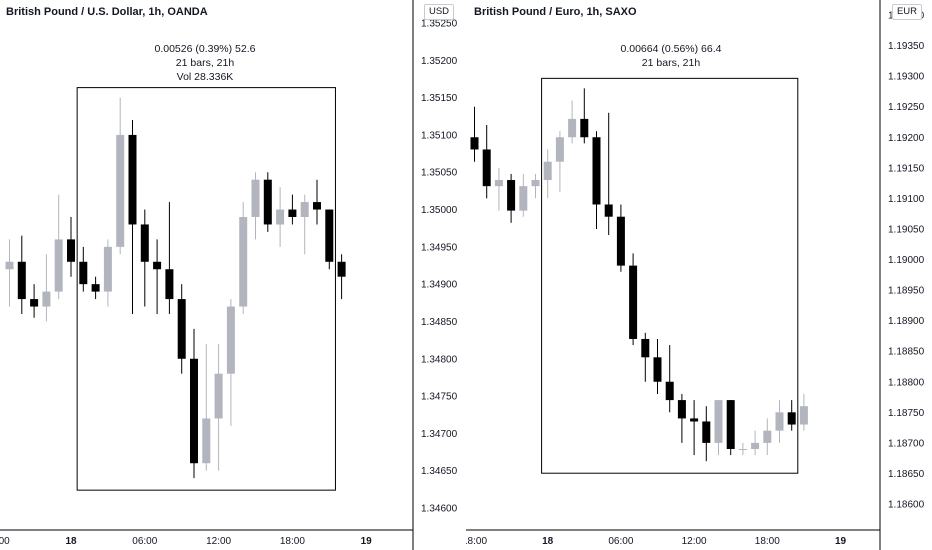  What do you see at coordinates (439, 12) in the screenshot?
I see `currency-tag-usd: USD` at bounding box center [439, 12].